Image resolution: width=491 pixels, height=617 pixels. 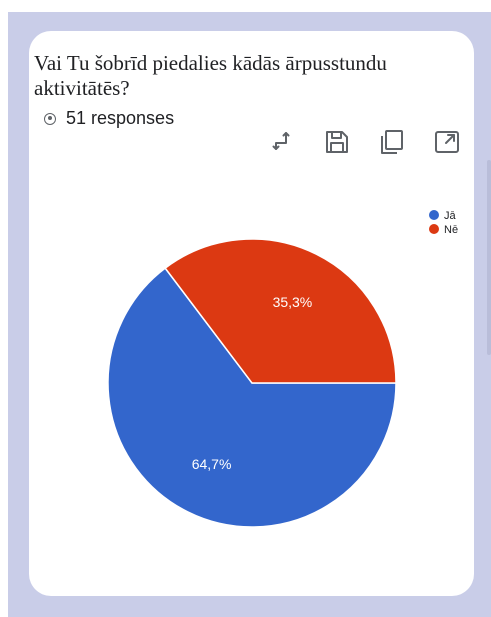 I want to click on legend-marker-ne, so click(x=434, y=229).